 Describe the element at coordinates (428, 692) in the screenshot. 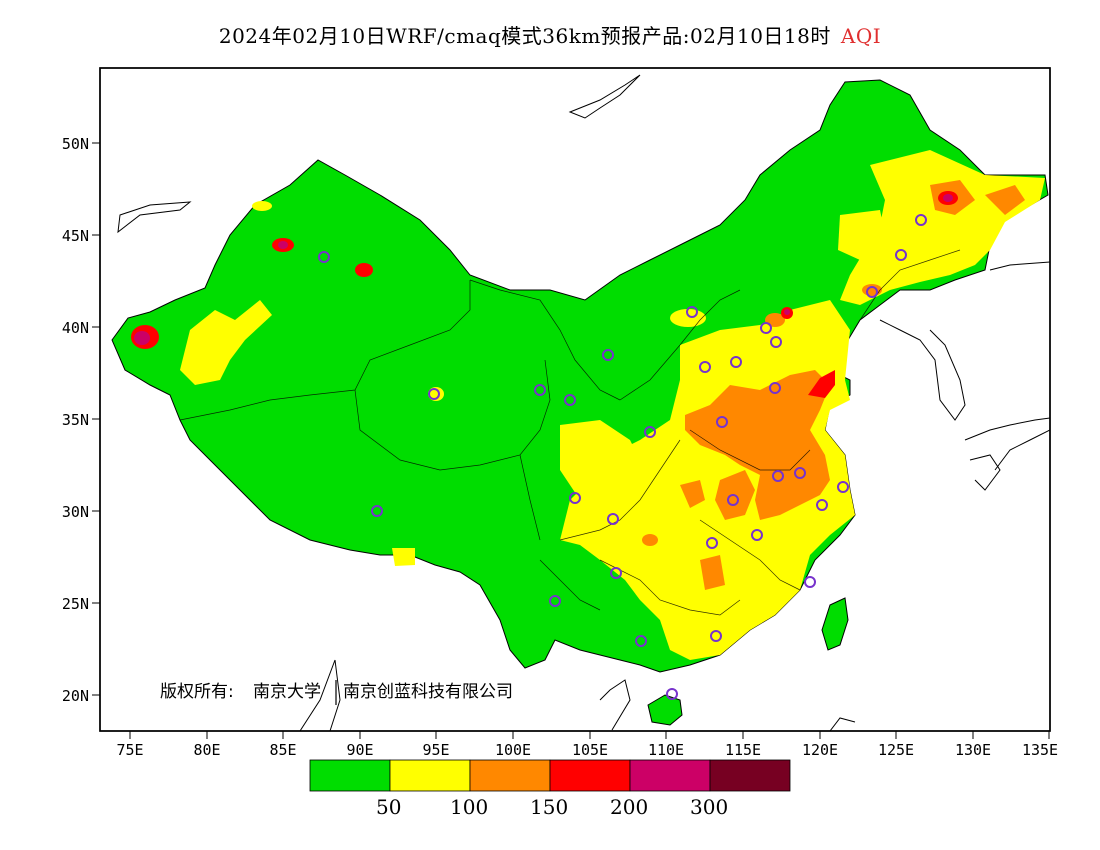

I see `copyright-org2: 南京创蓝科技有限公司` at that location.